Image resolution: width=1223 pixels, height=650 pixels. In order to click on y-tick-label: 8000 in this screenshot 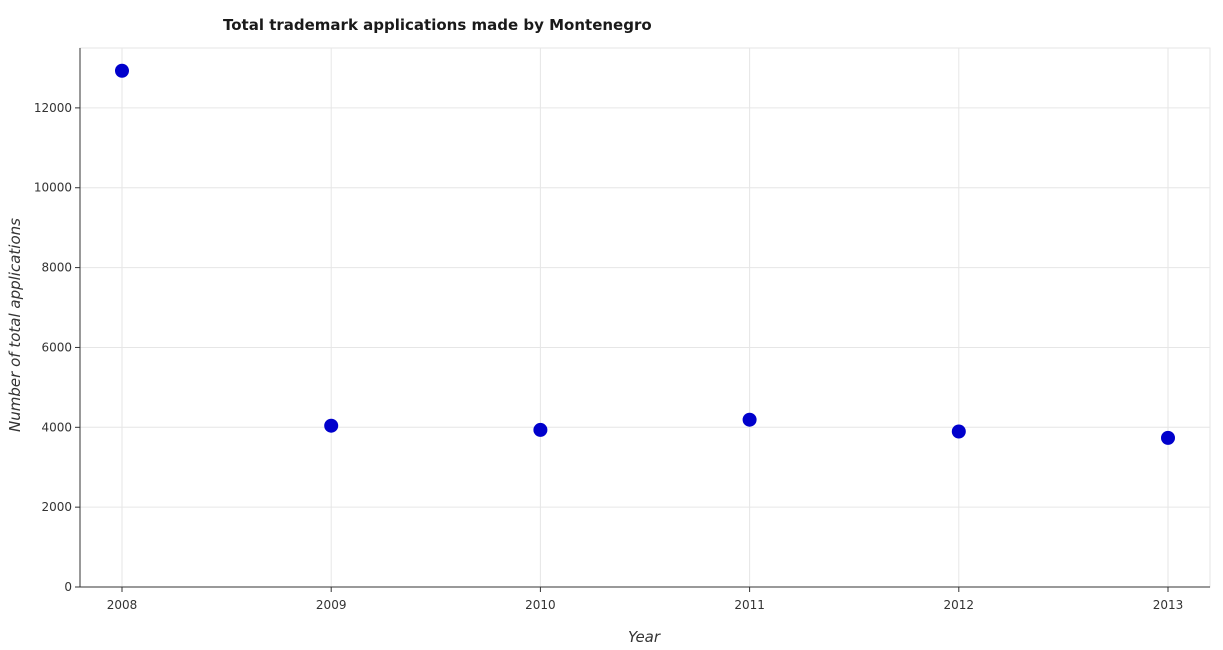, I will do `click(56, 268)`.